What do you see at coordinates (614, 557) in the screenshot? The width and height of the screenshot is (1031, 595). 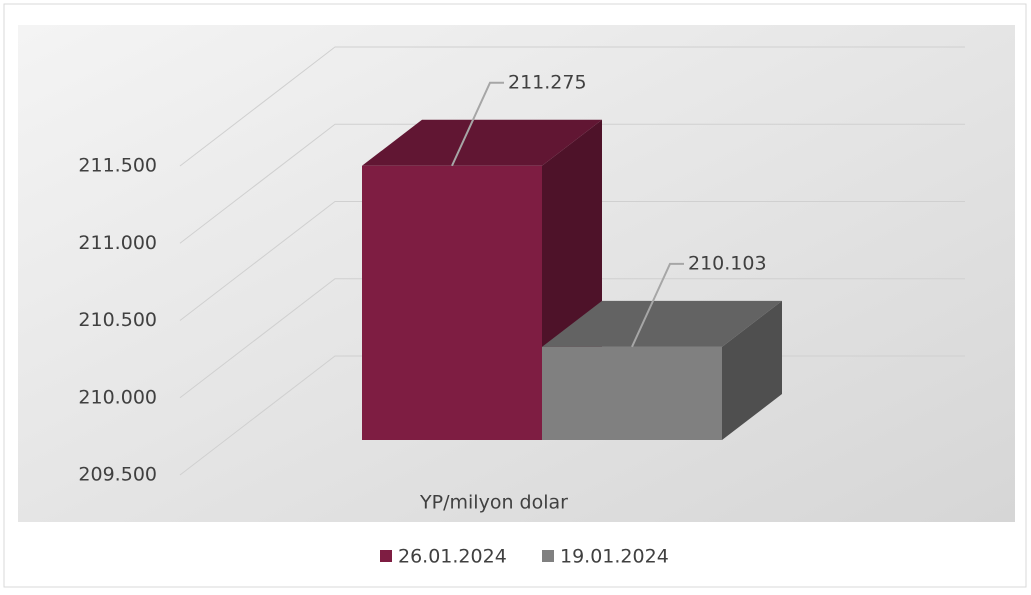 I see `legend-label: 19.01.2024` at bounding box center [614, 557].